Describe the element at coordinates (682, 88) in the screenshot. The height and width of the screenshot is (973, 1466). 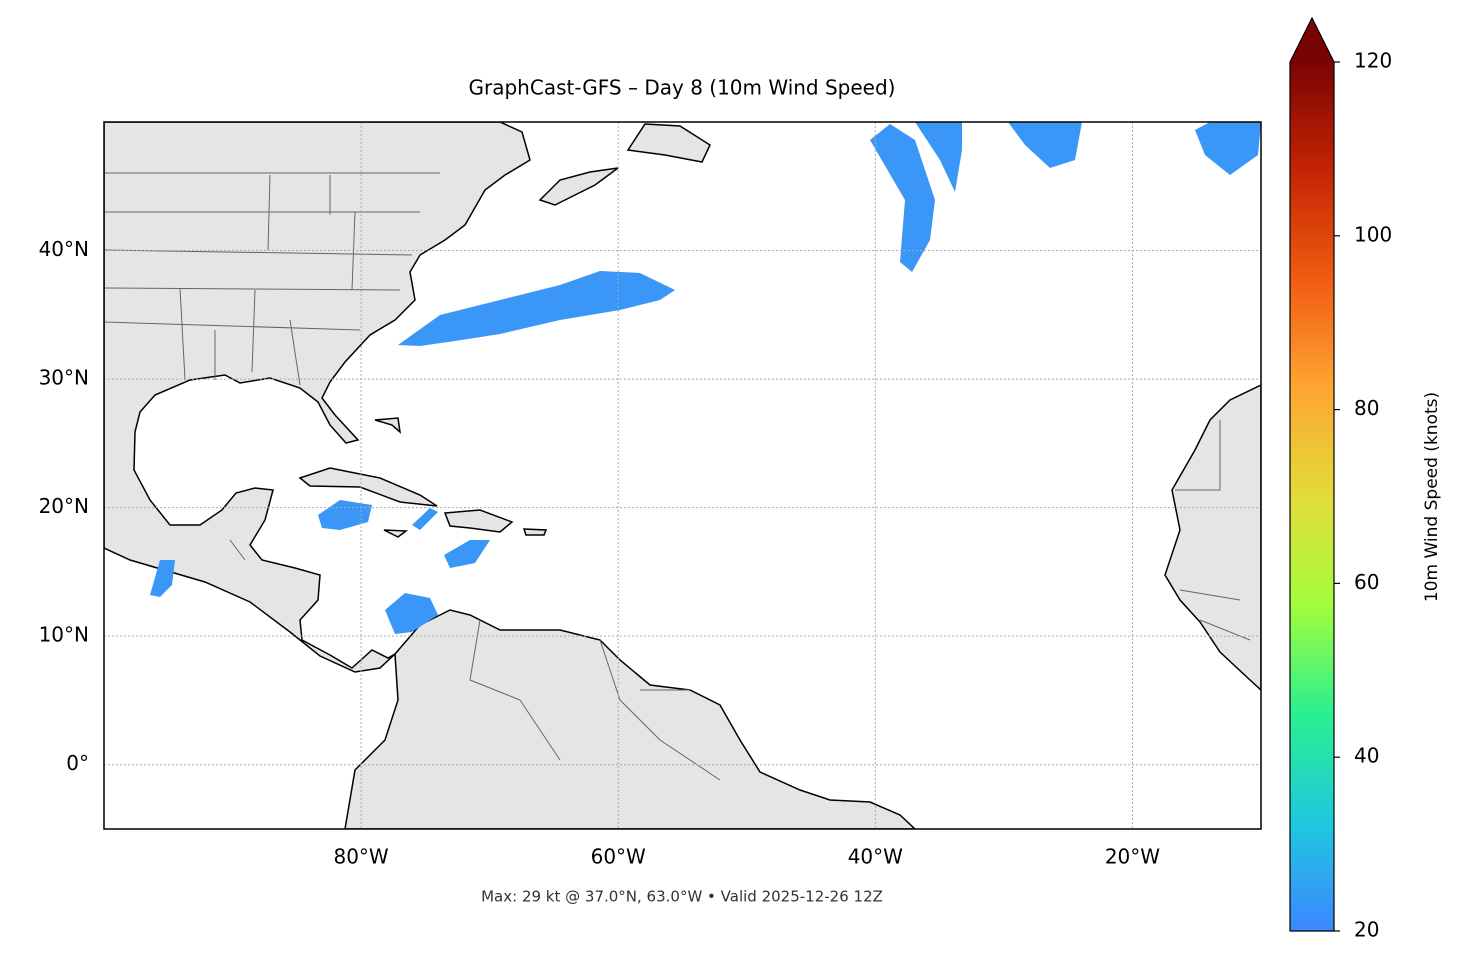
I see `title: GraphCast-GFS – Day 8 (10m Wind Speed)` at that location.